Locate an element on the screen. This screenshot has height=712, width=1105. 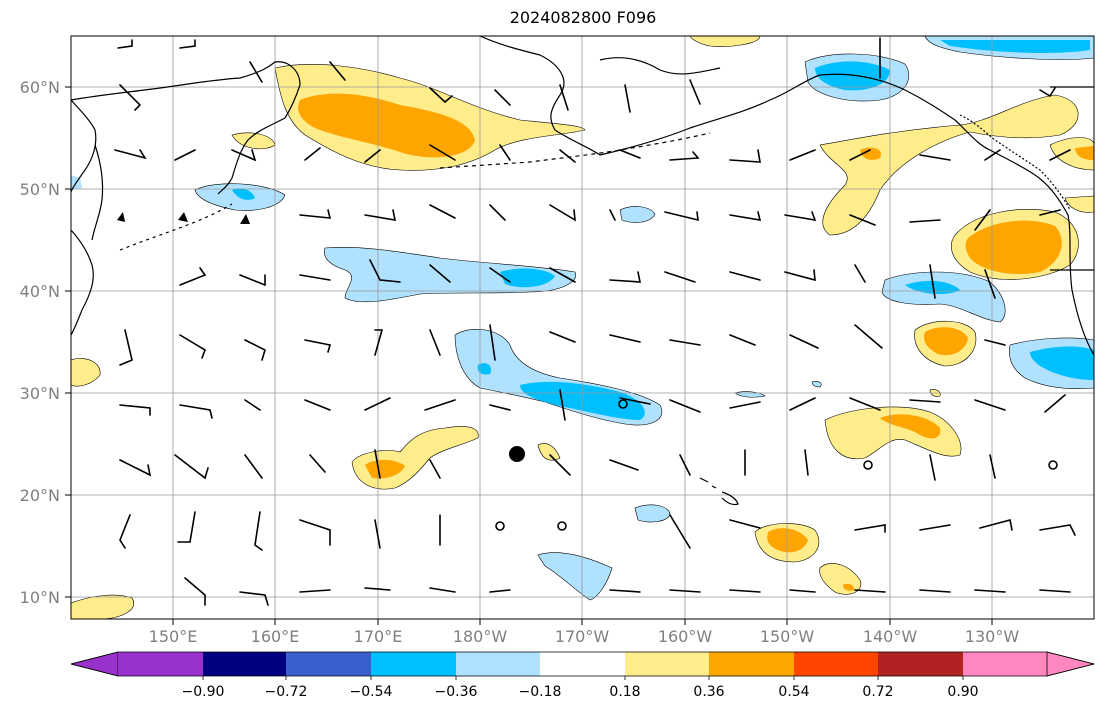
colorbar-tick-label: −0.18 is located at coordinates (540, 692).